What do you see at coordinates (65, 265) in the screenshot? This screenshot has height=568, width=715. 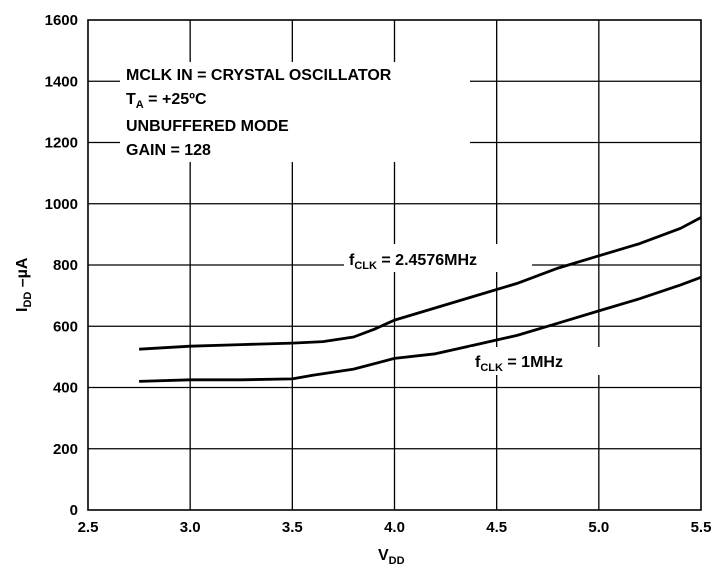 I see `y-tick-label: 800` at bounding box center [65, 265].